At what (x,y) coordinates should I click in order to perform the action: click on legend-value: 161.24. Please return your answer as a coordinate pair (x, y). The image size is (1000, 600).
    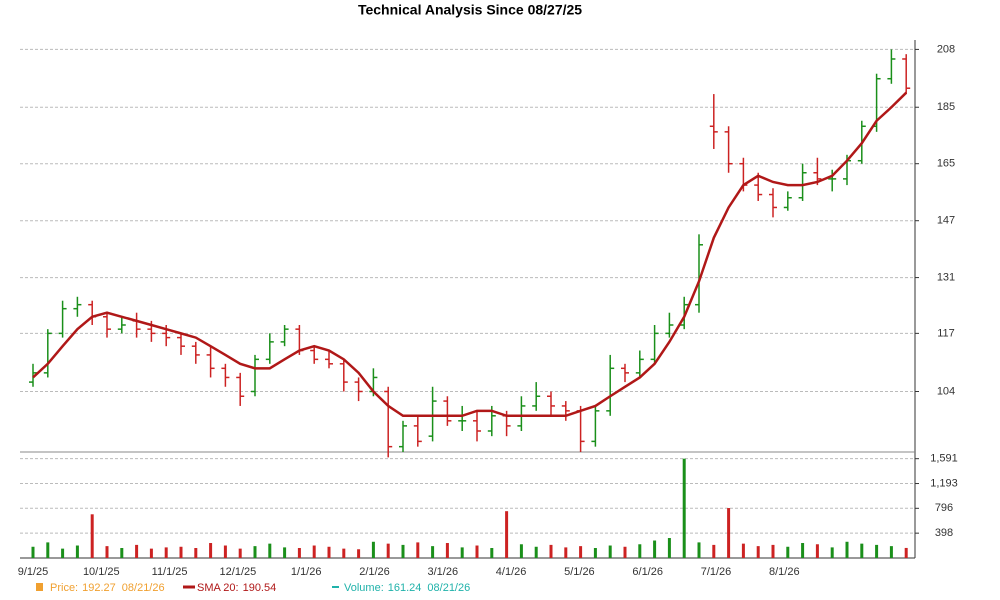
    Looking at the image, I should click on (405, 588).